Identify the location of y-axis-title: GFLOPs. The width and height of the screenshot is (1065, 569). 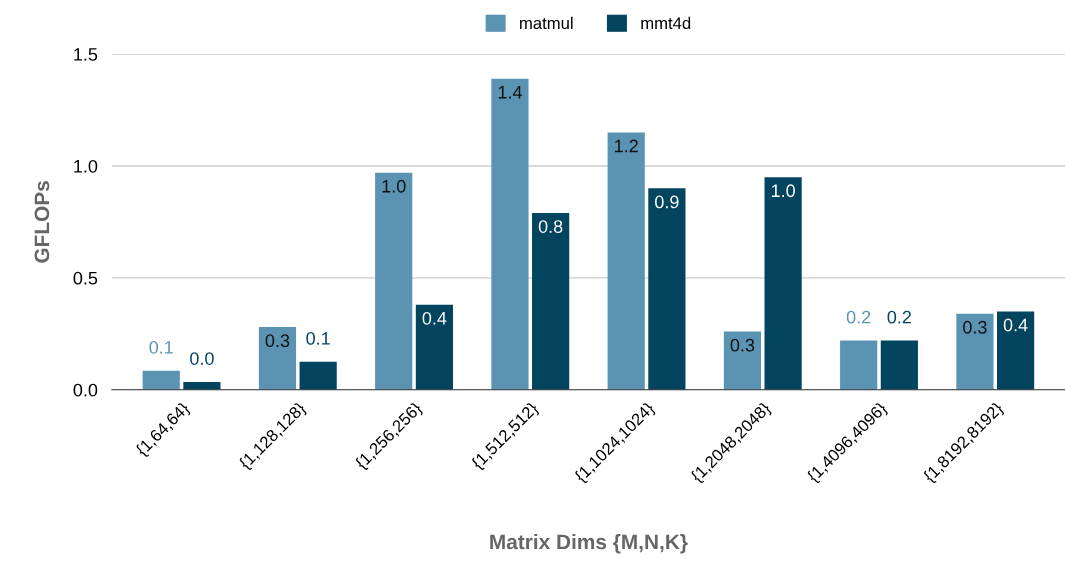
(42, 222).